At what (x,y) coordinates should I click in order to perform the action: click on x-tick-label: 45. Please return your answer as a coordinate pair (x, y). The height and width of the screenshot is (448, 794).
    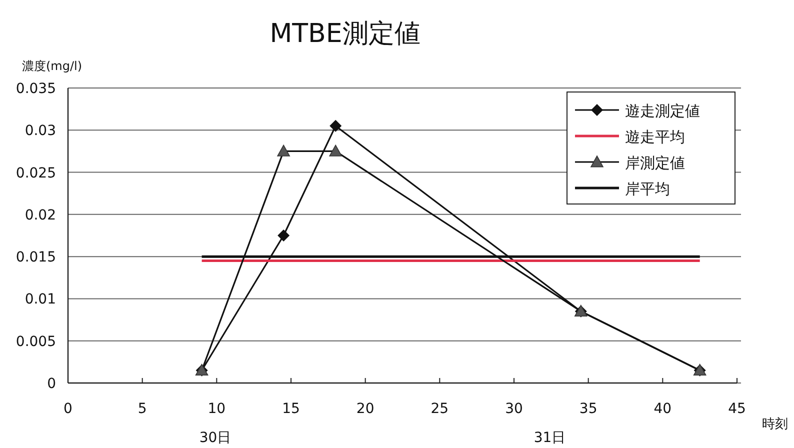
    Looking at the image, I should click on (737, 409).